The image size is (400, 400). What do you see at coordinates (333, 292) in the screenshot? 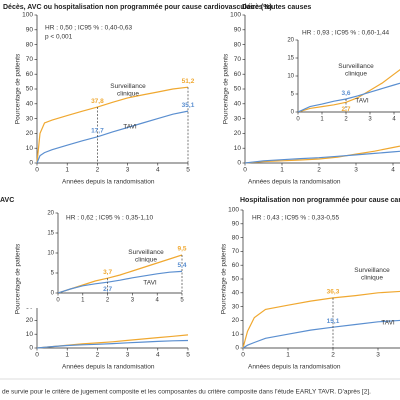
I see `value-label: 36,3` at bounding box center [333, 292].